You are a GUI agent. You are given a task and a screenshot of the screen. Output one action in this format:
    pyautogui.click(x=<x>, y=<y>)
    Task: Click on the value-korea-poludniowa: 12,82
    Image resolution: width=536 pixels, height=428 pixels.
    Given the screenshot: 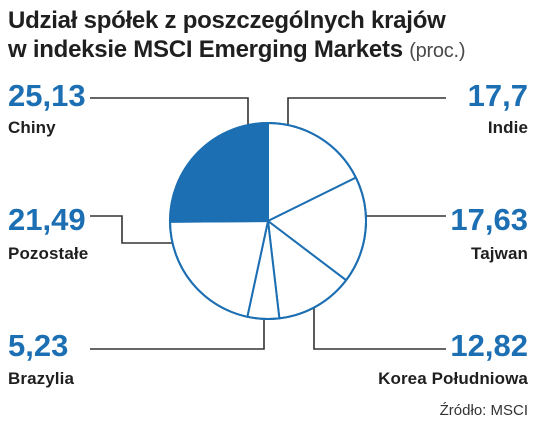 What is the action you would take?
    pyautogui.click(x=489, y=345)
    